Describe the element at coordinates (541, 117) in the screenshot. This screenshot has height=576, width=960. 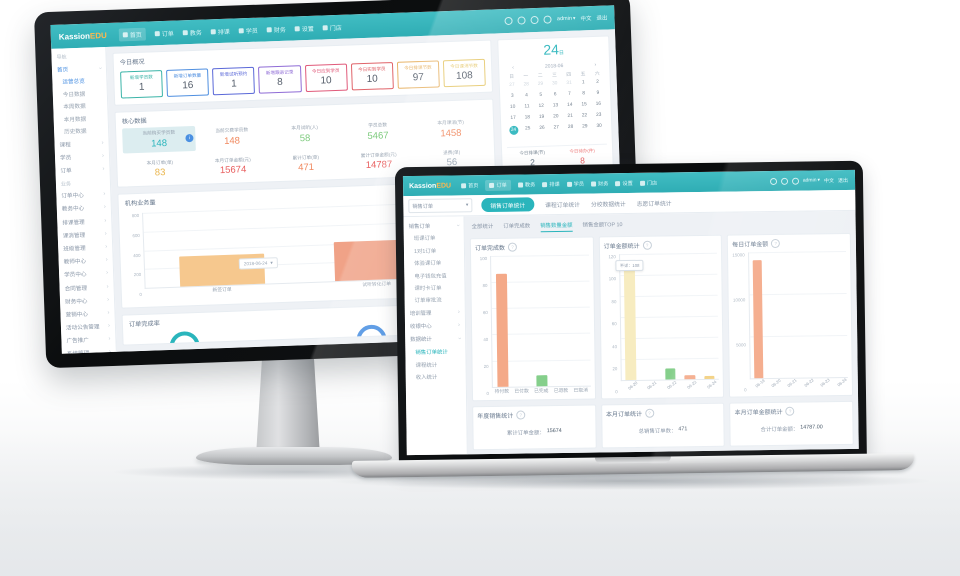
I see `calendar-day: 19` at that location.